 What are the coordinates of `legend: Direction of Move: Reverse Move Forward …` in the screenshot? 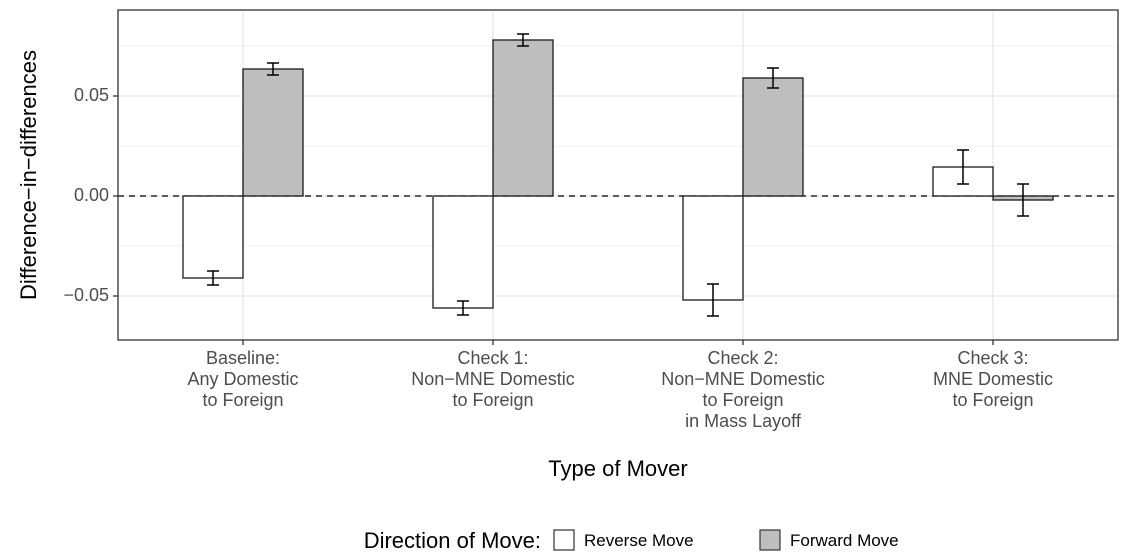 It's located at (631, 540).